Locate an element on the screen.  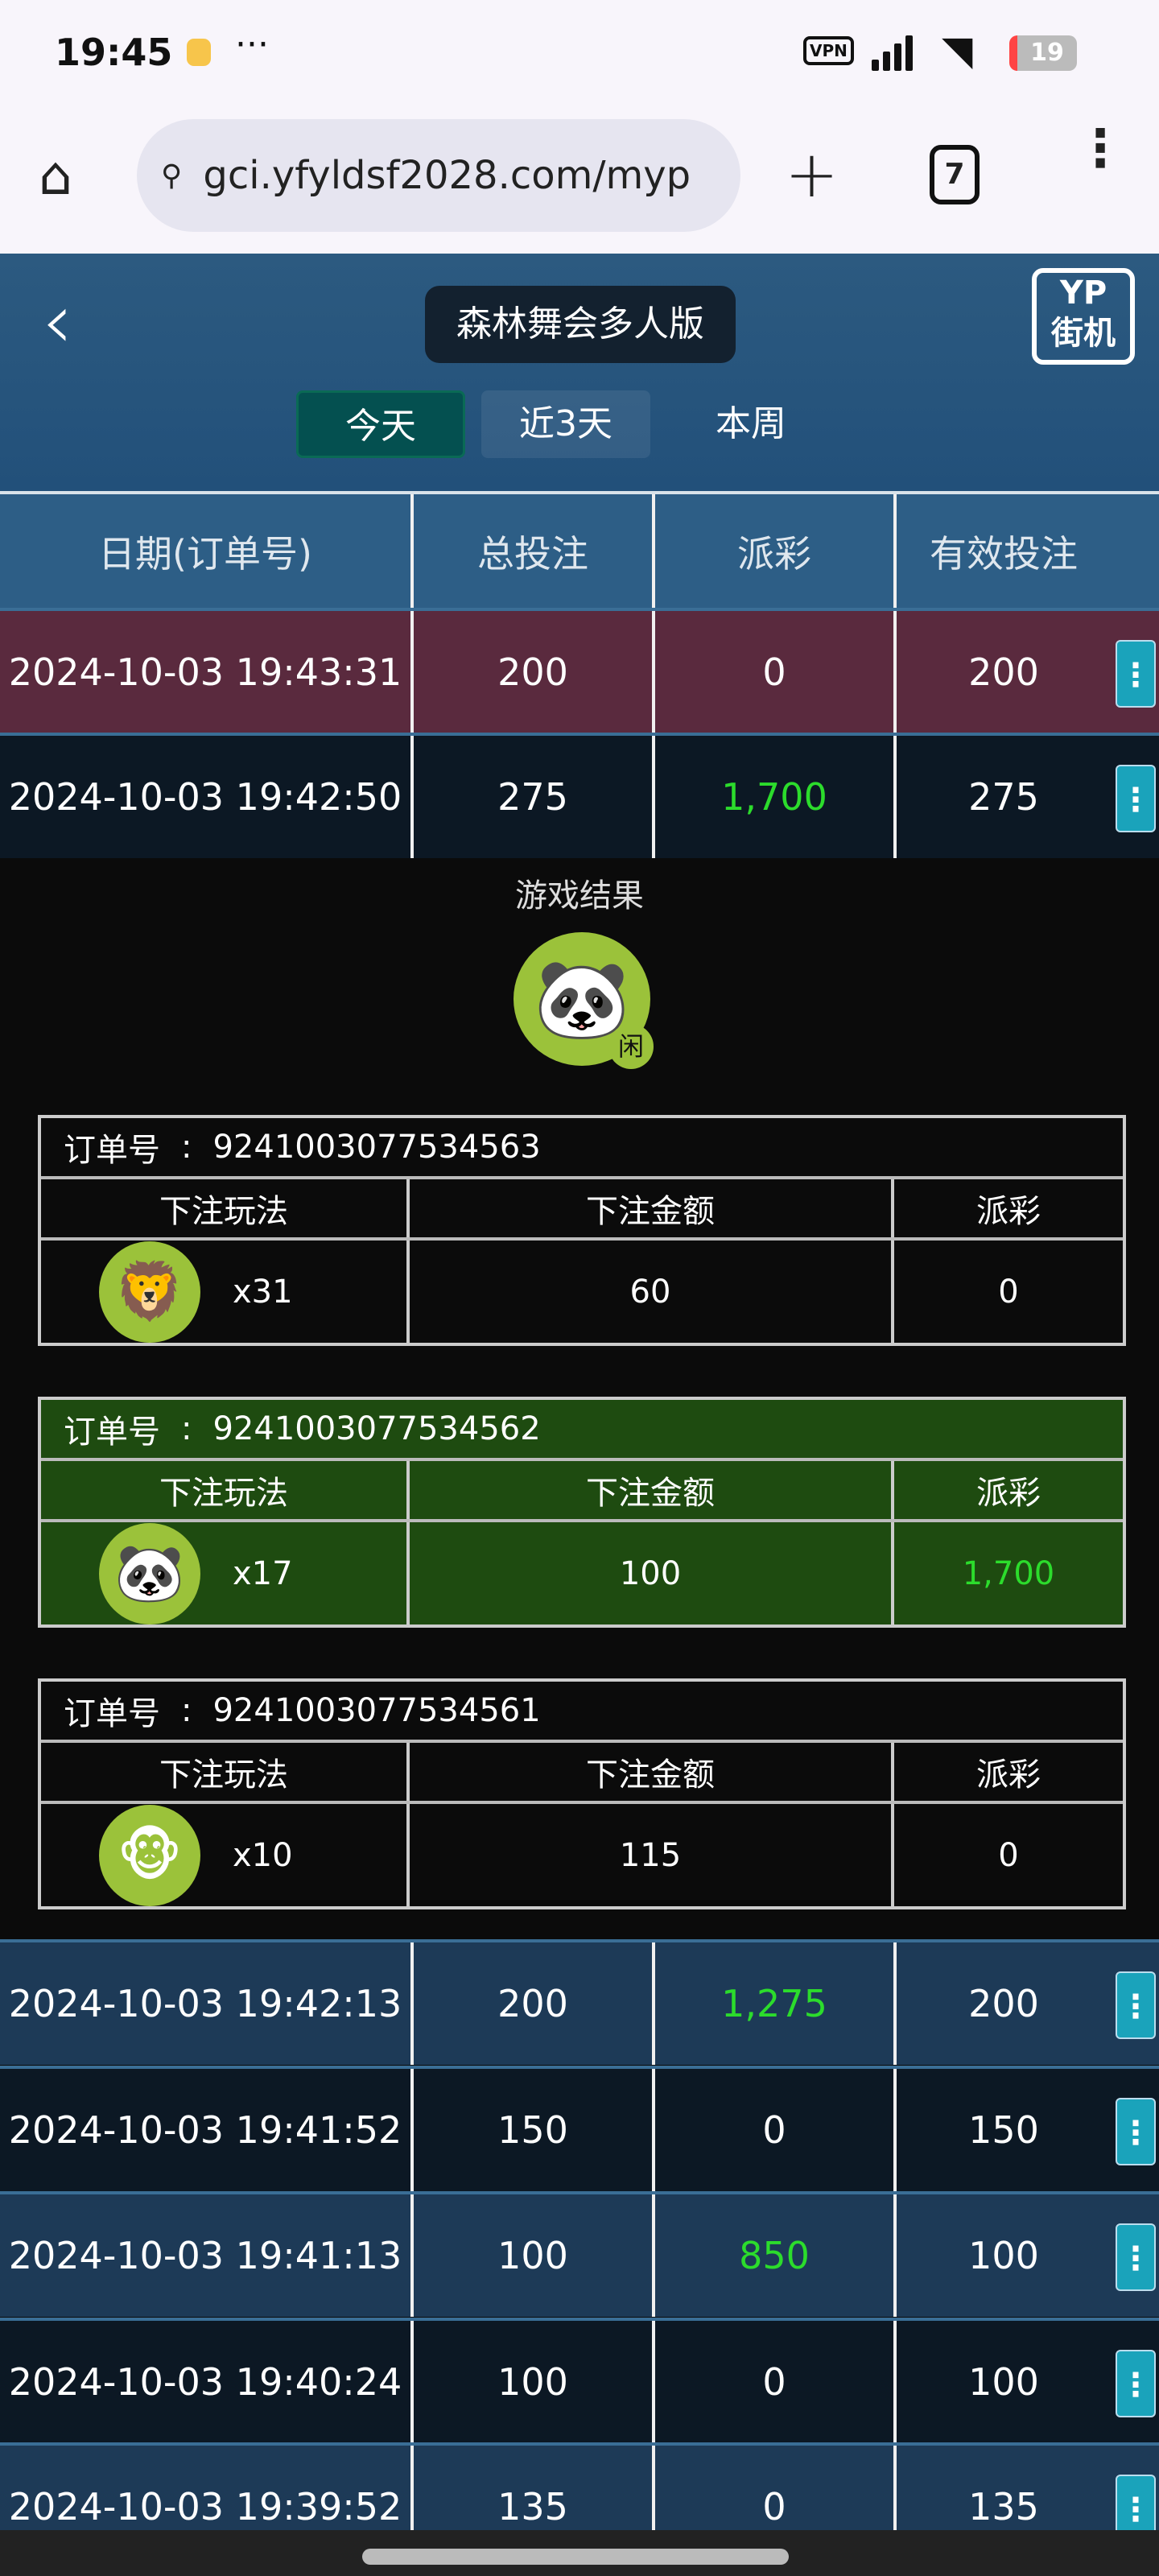
table-row: 2024-10-03 19:43:31 200 0 200 ⋮ is located at coordinates (579, 670).